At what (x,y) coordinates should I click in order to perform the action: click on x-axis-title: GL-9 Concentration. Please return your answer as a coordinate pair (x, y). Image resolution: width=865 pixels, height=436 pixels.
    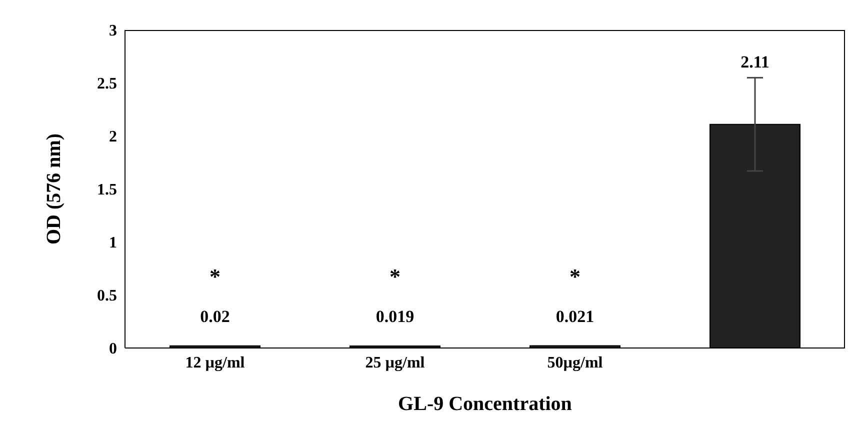
    Looking at the image, I should click on (485, 404).